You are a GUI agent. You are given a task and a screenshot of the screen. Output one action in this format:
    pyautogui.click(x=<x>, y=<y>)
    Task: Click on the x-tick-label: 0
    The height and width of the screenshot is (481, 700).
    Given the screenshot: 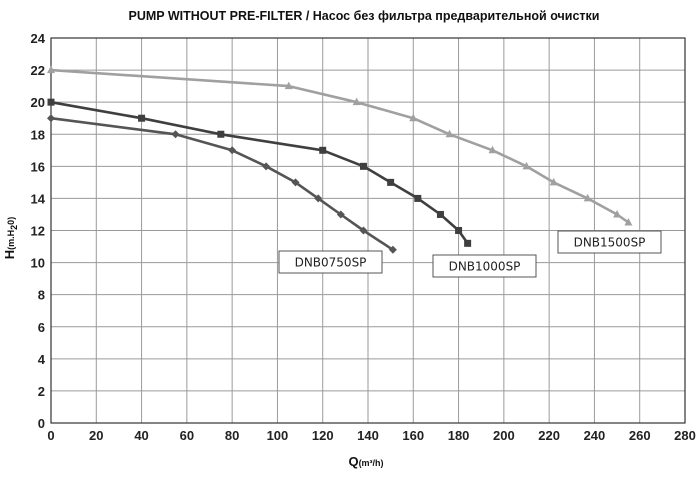 What is the action you would take?
    pyautogui.click(x=50, y=435)
    